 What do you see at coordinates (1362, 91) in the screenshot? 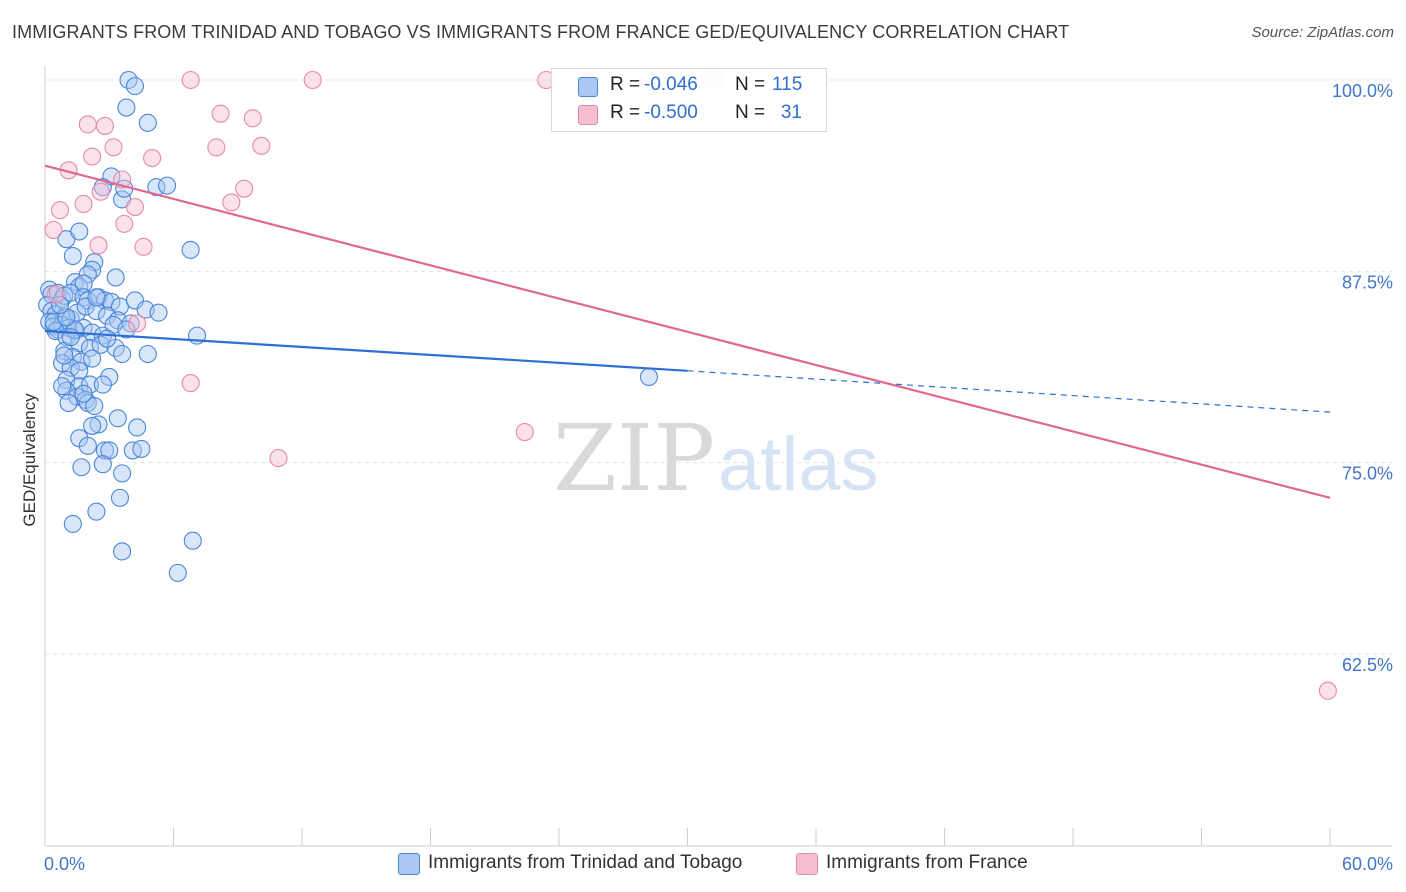
I see `y-tick-label: 100.0%` at bounding box center [1362, 91].